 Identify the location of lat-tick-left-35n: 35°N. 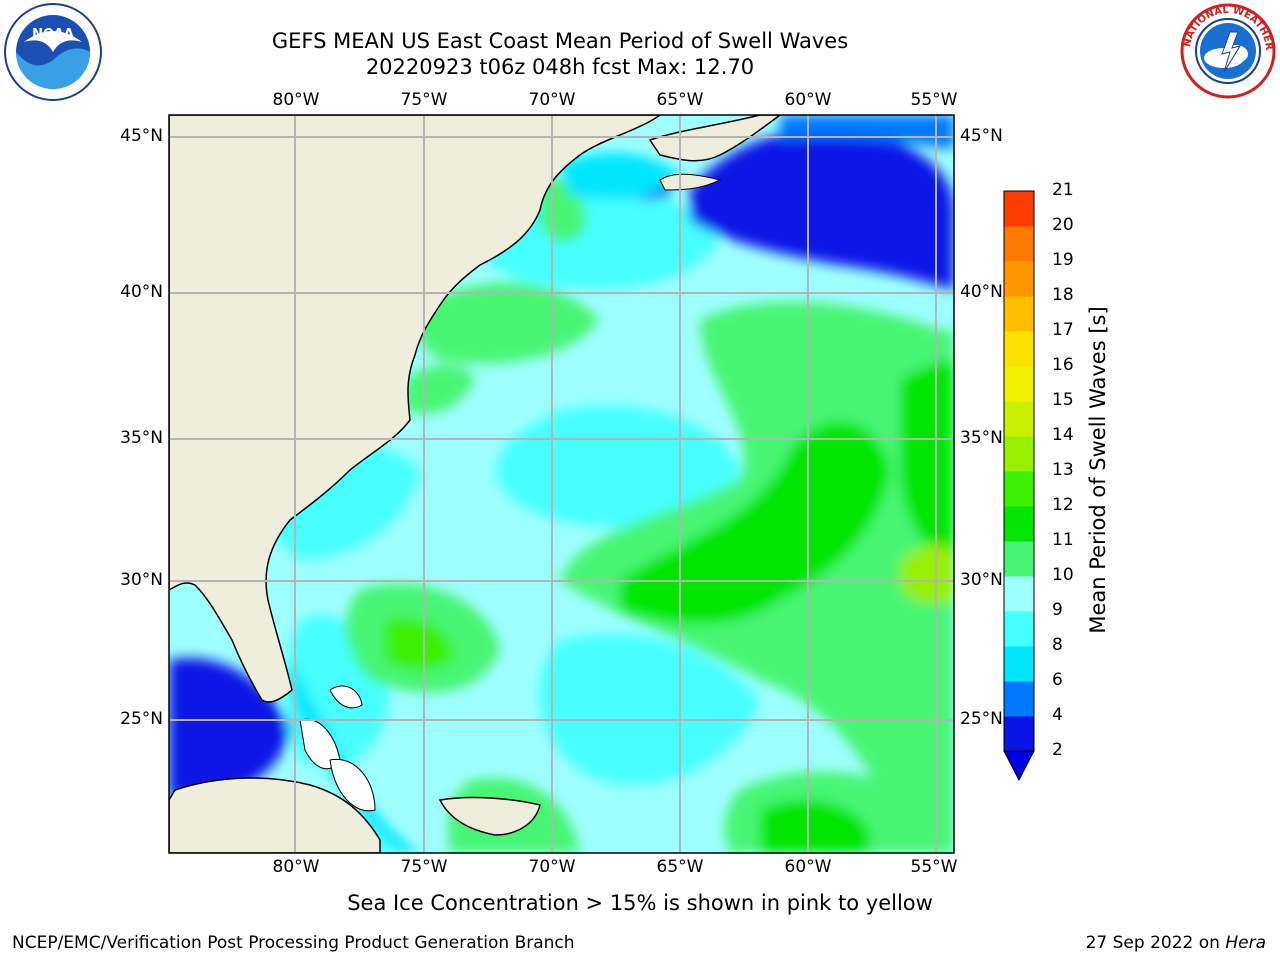
(141, 438).